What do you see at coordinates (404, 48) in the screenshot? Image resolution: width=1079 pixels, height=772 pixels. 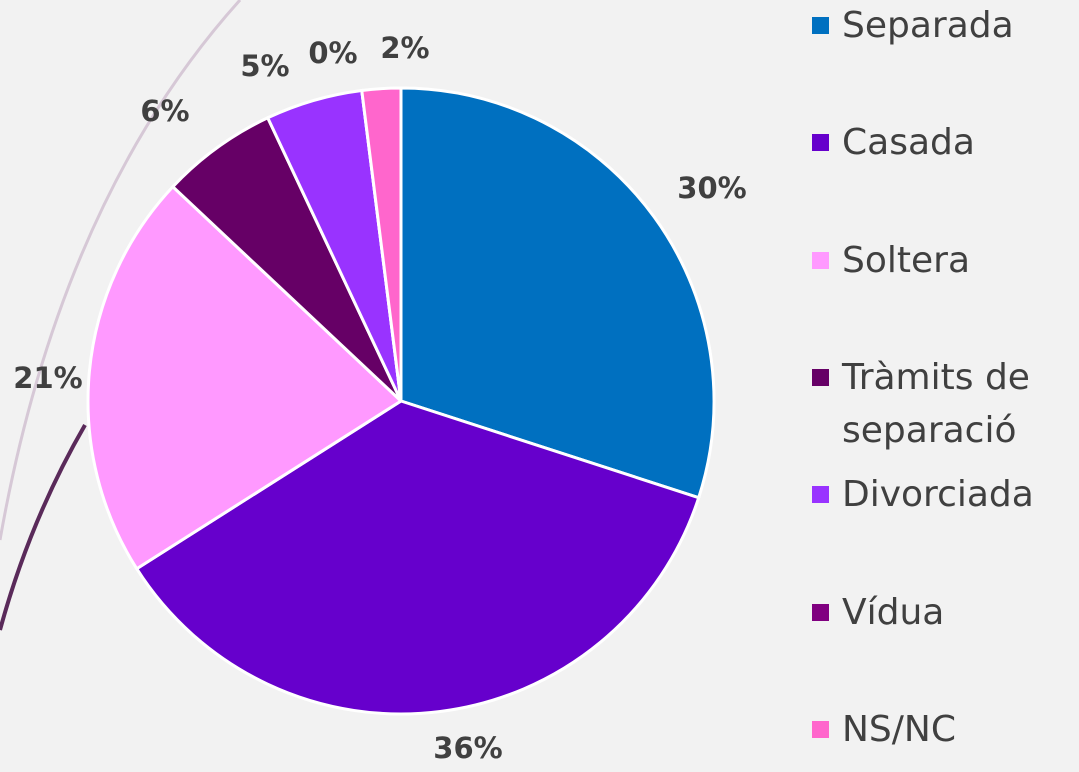 I see `data-label: 2%` at bounding box center [404, 48].